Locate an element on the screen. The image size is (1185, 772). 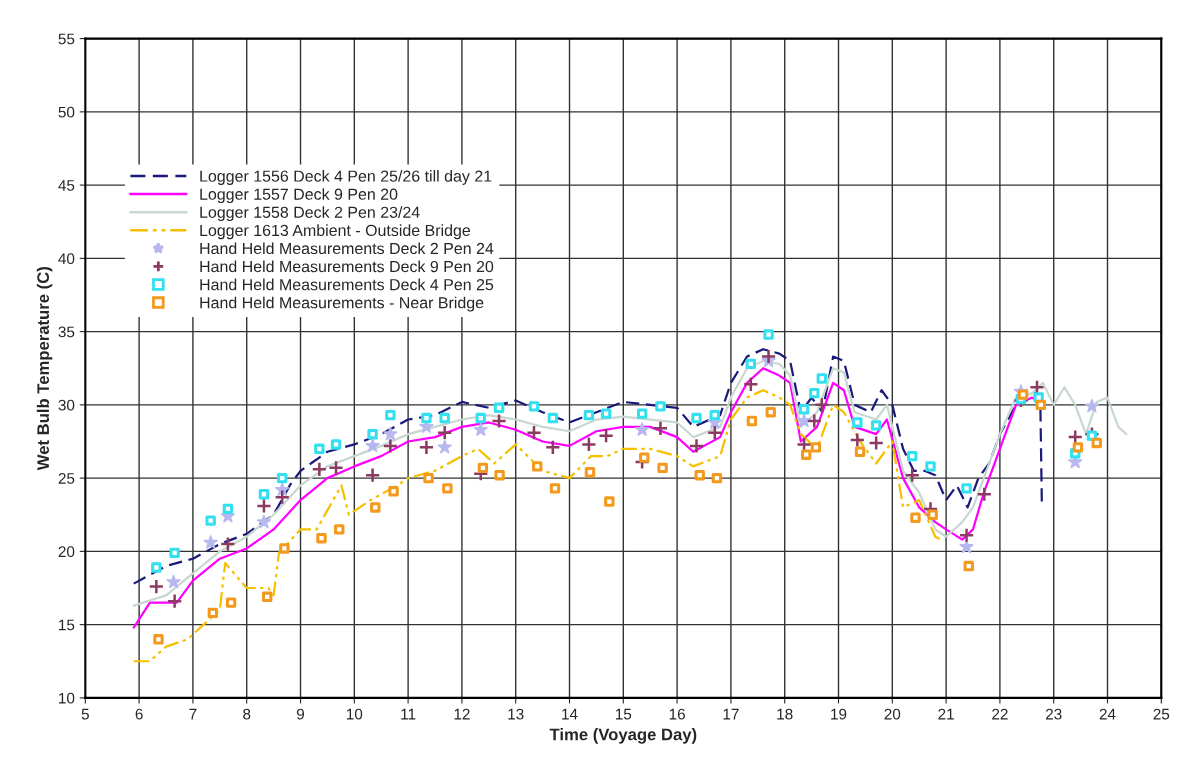
x-tick-label: 18 is located at coordinates (785, 714).